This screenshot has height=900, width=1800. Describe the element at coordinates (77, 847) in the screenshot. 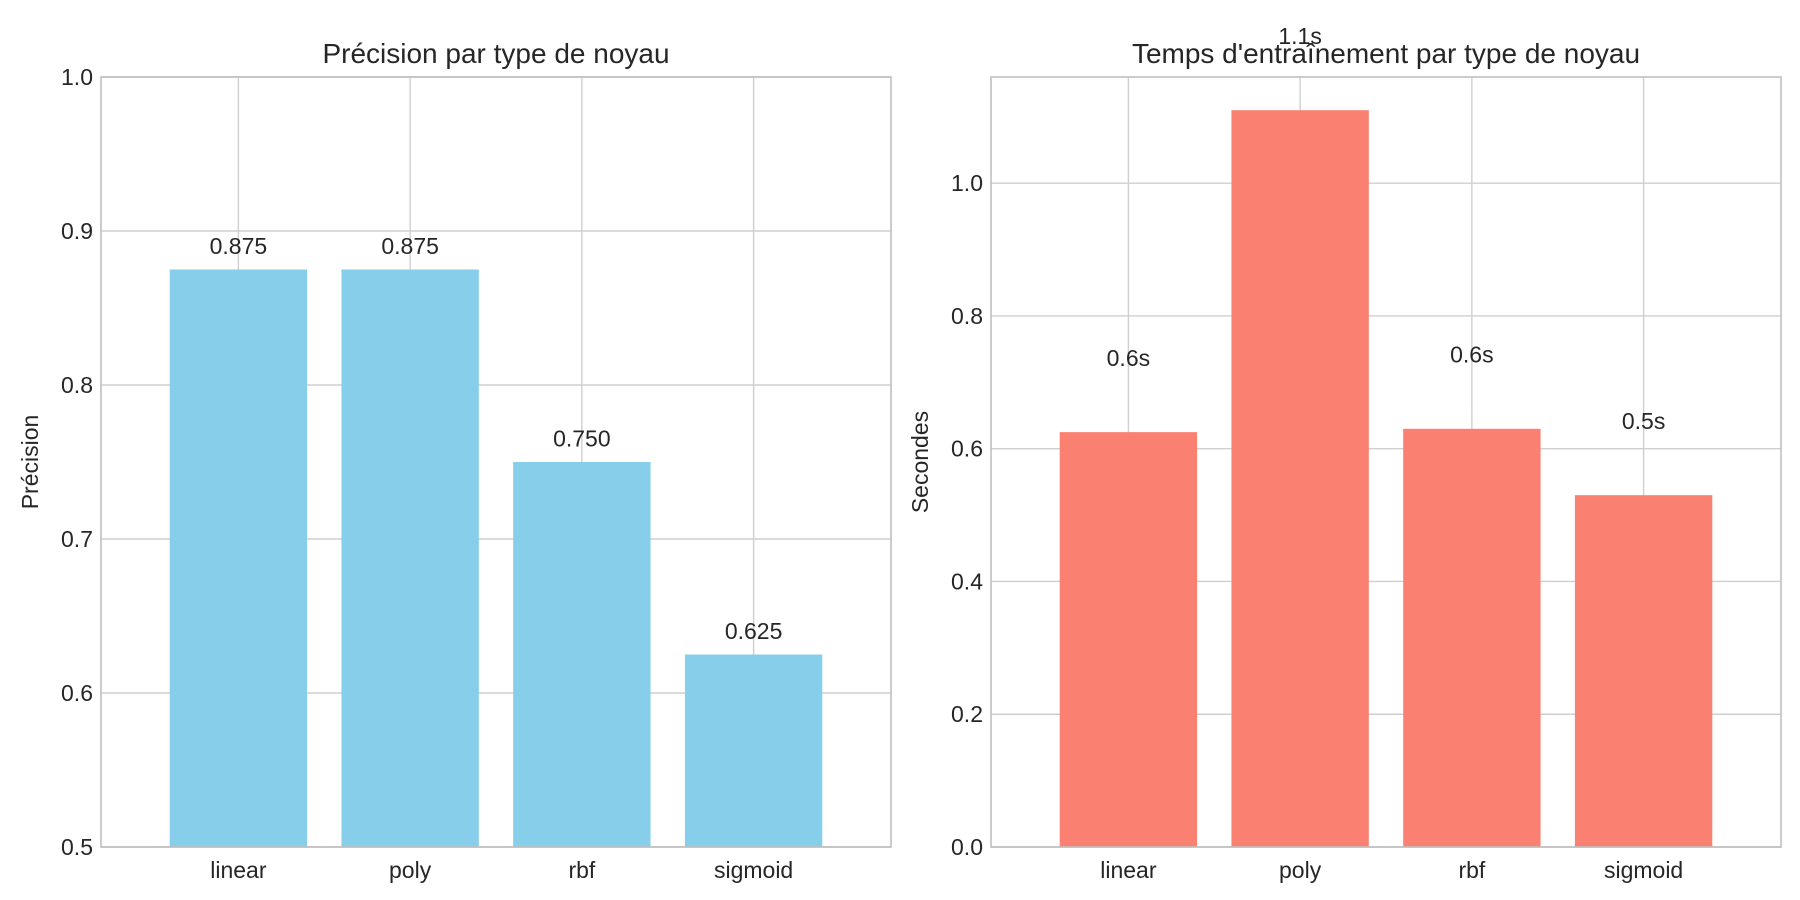

I see `y-tick-label: 0.5` at that location.